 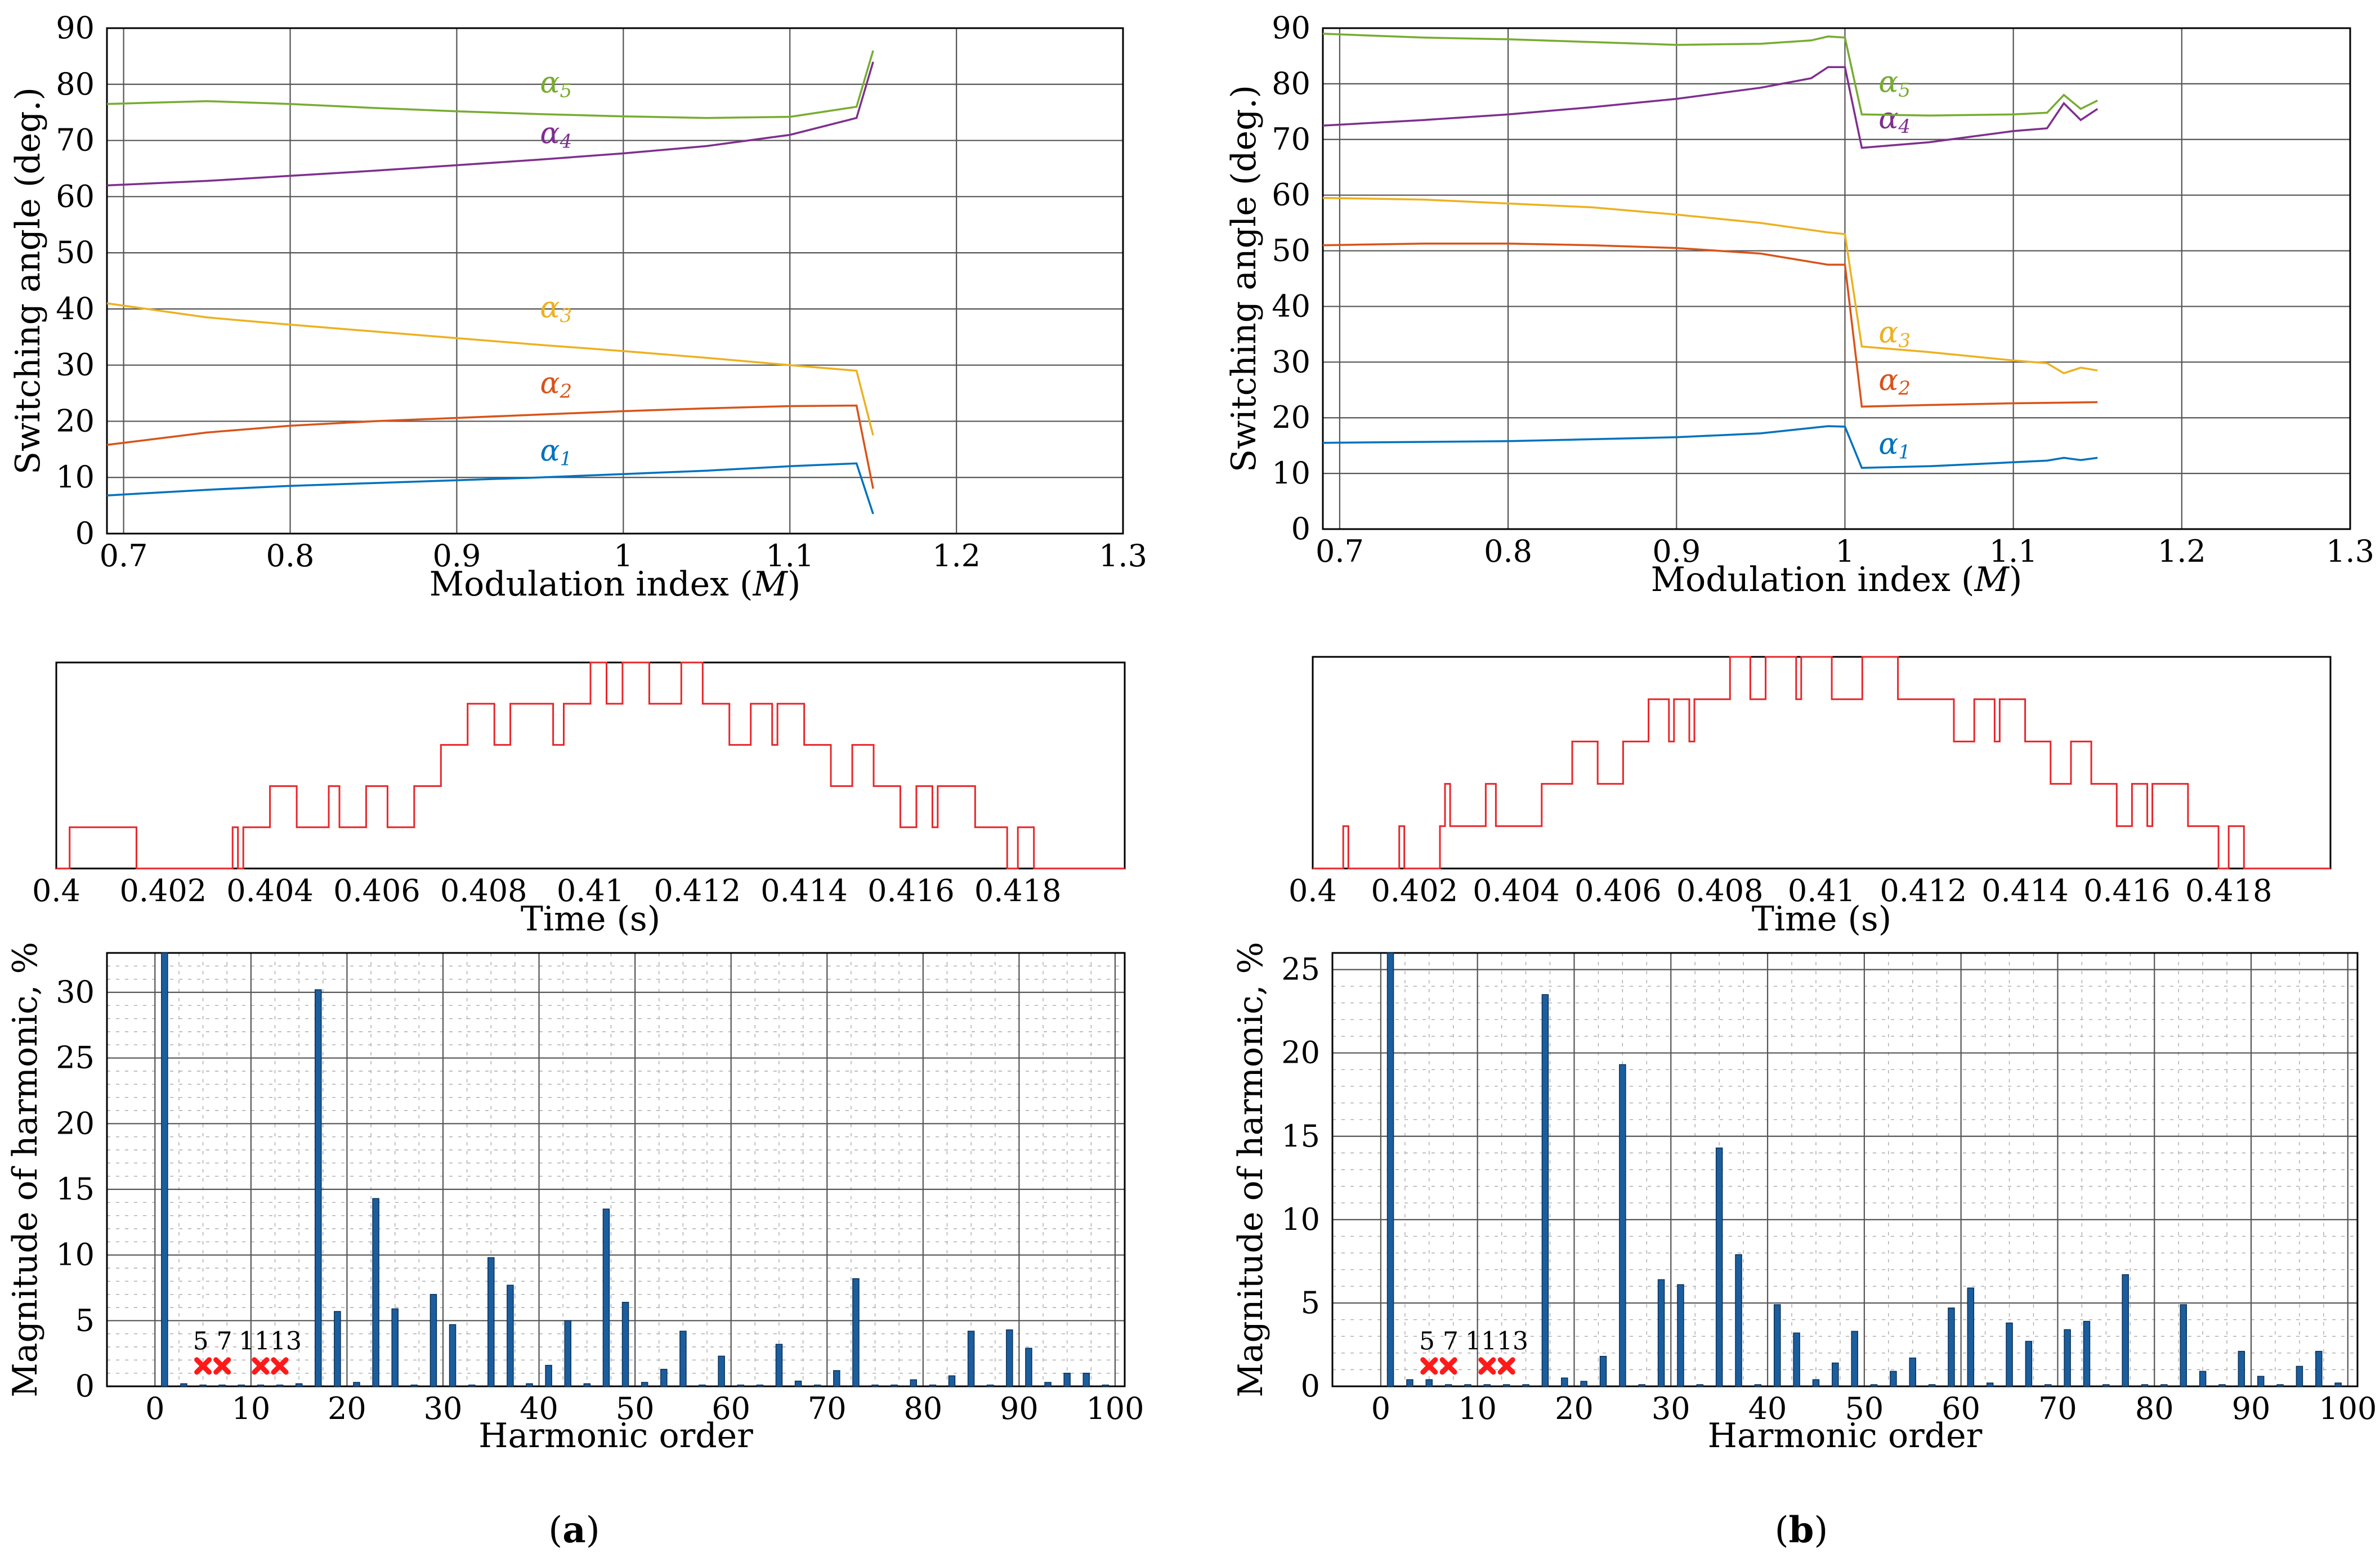 What do you see at coordinates (1992, 579) in the screenshot?
I see `x-axis-label-symbol: M` at bounding box center [1992, 579].